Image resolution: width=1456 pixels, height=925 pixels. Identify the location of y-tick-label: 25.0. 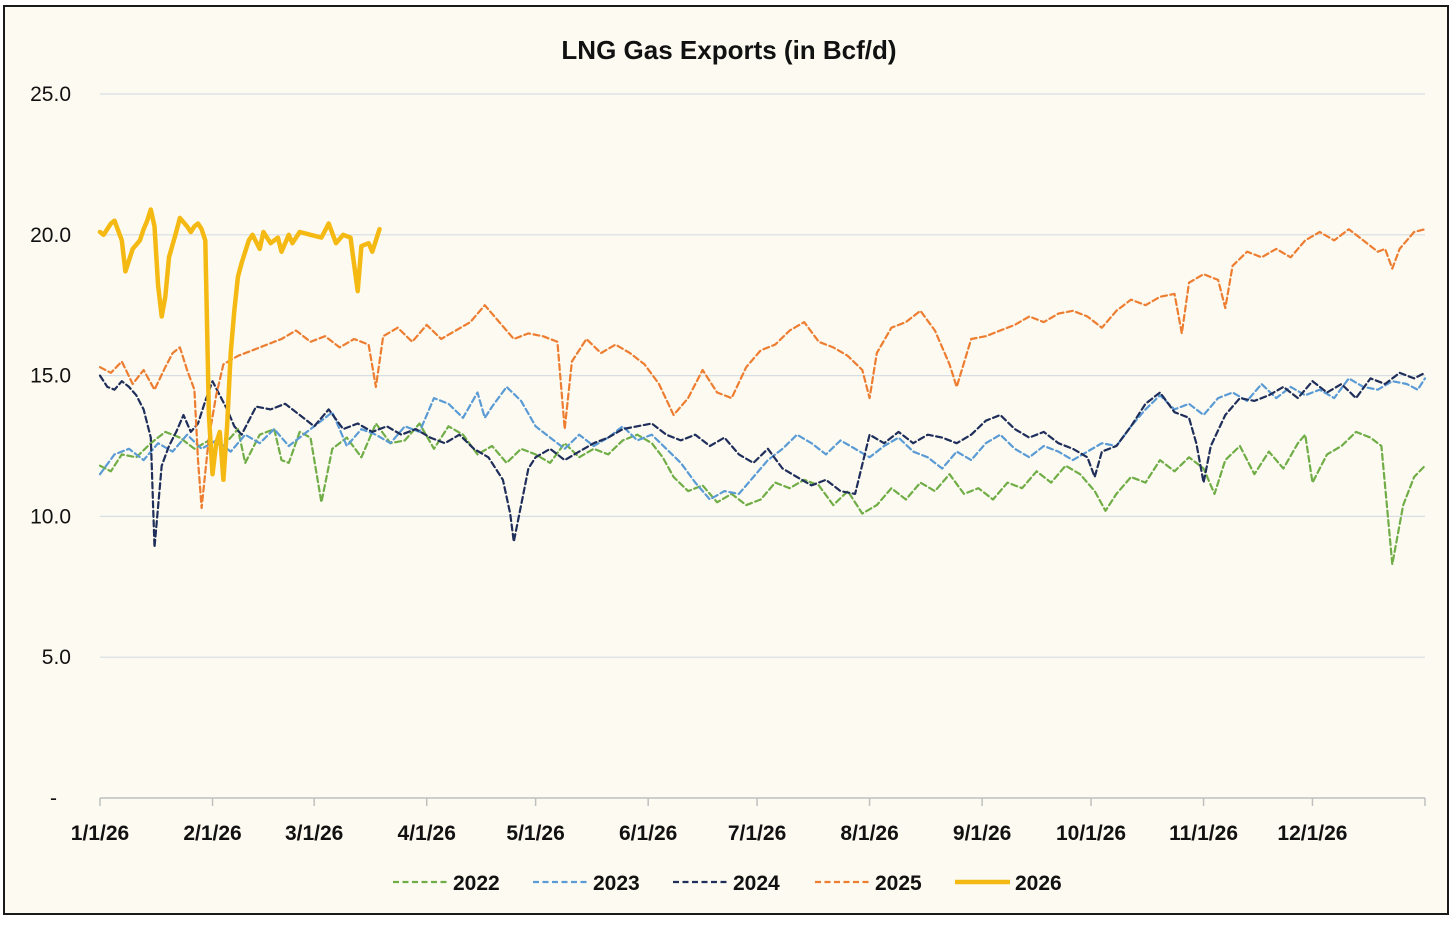
(50, 94).